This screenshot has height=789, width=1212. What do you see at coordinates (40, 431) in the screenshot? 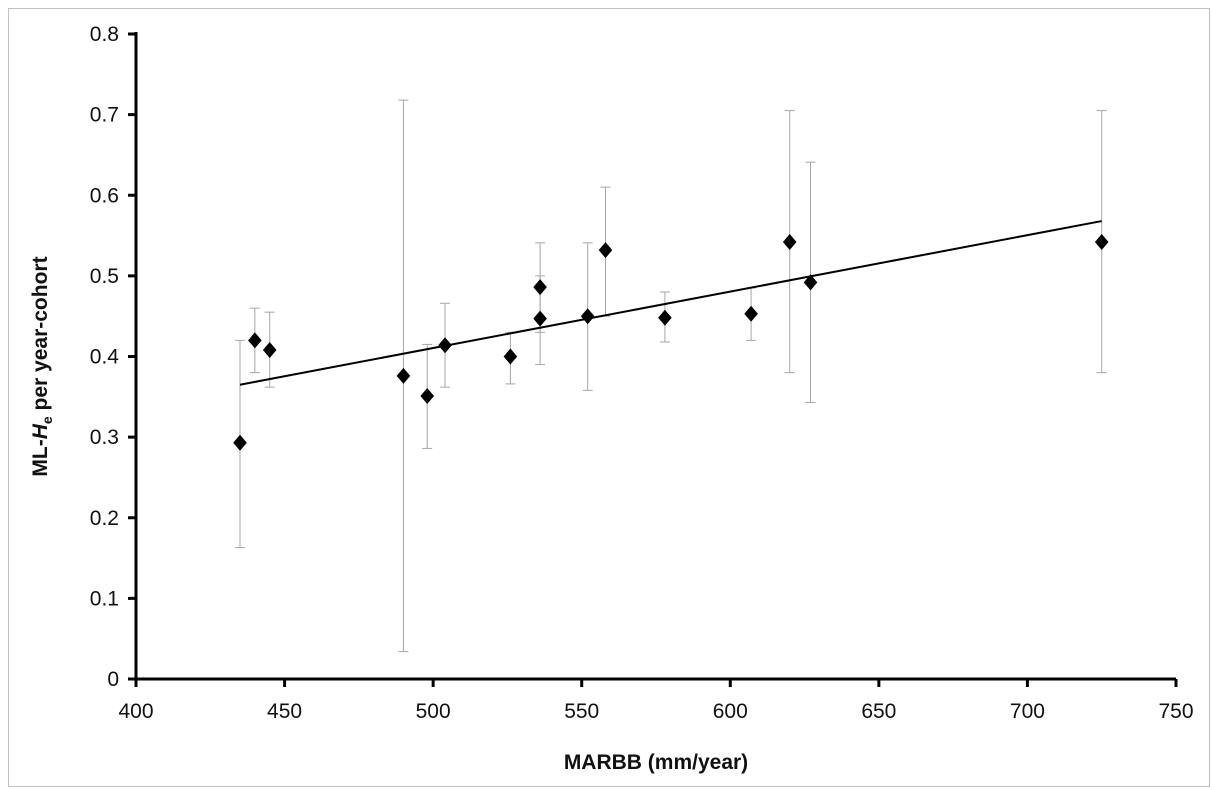
I see `y-axis-title-italic: H` at bounding box center [40, 431].